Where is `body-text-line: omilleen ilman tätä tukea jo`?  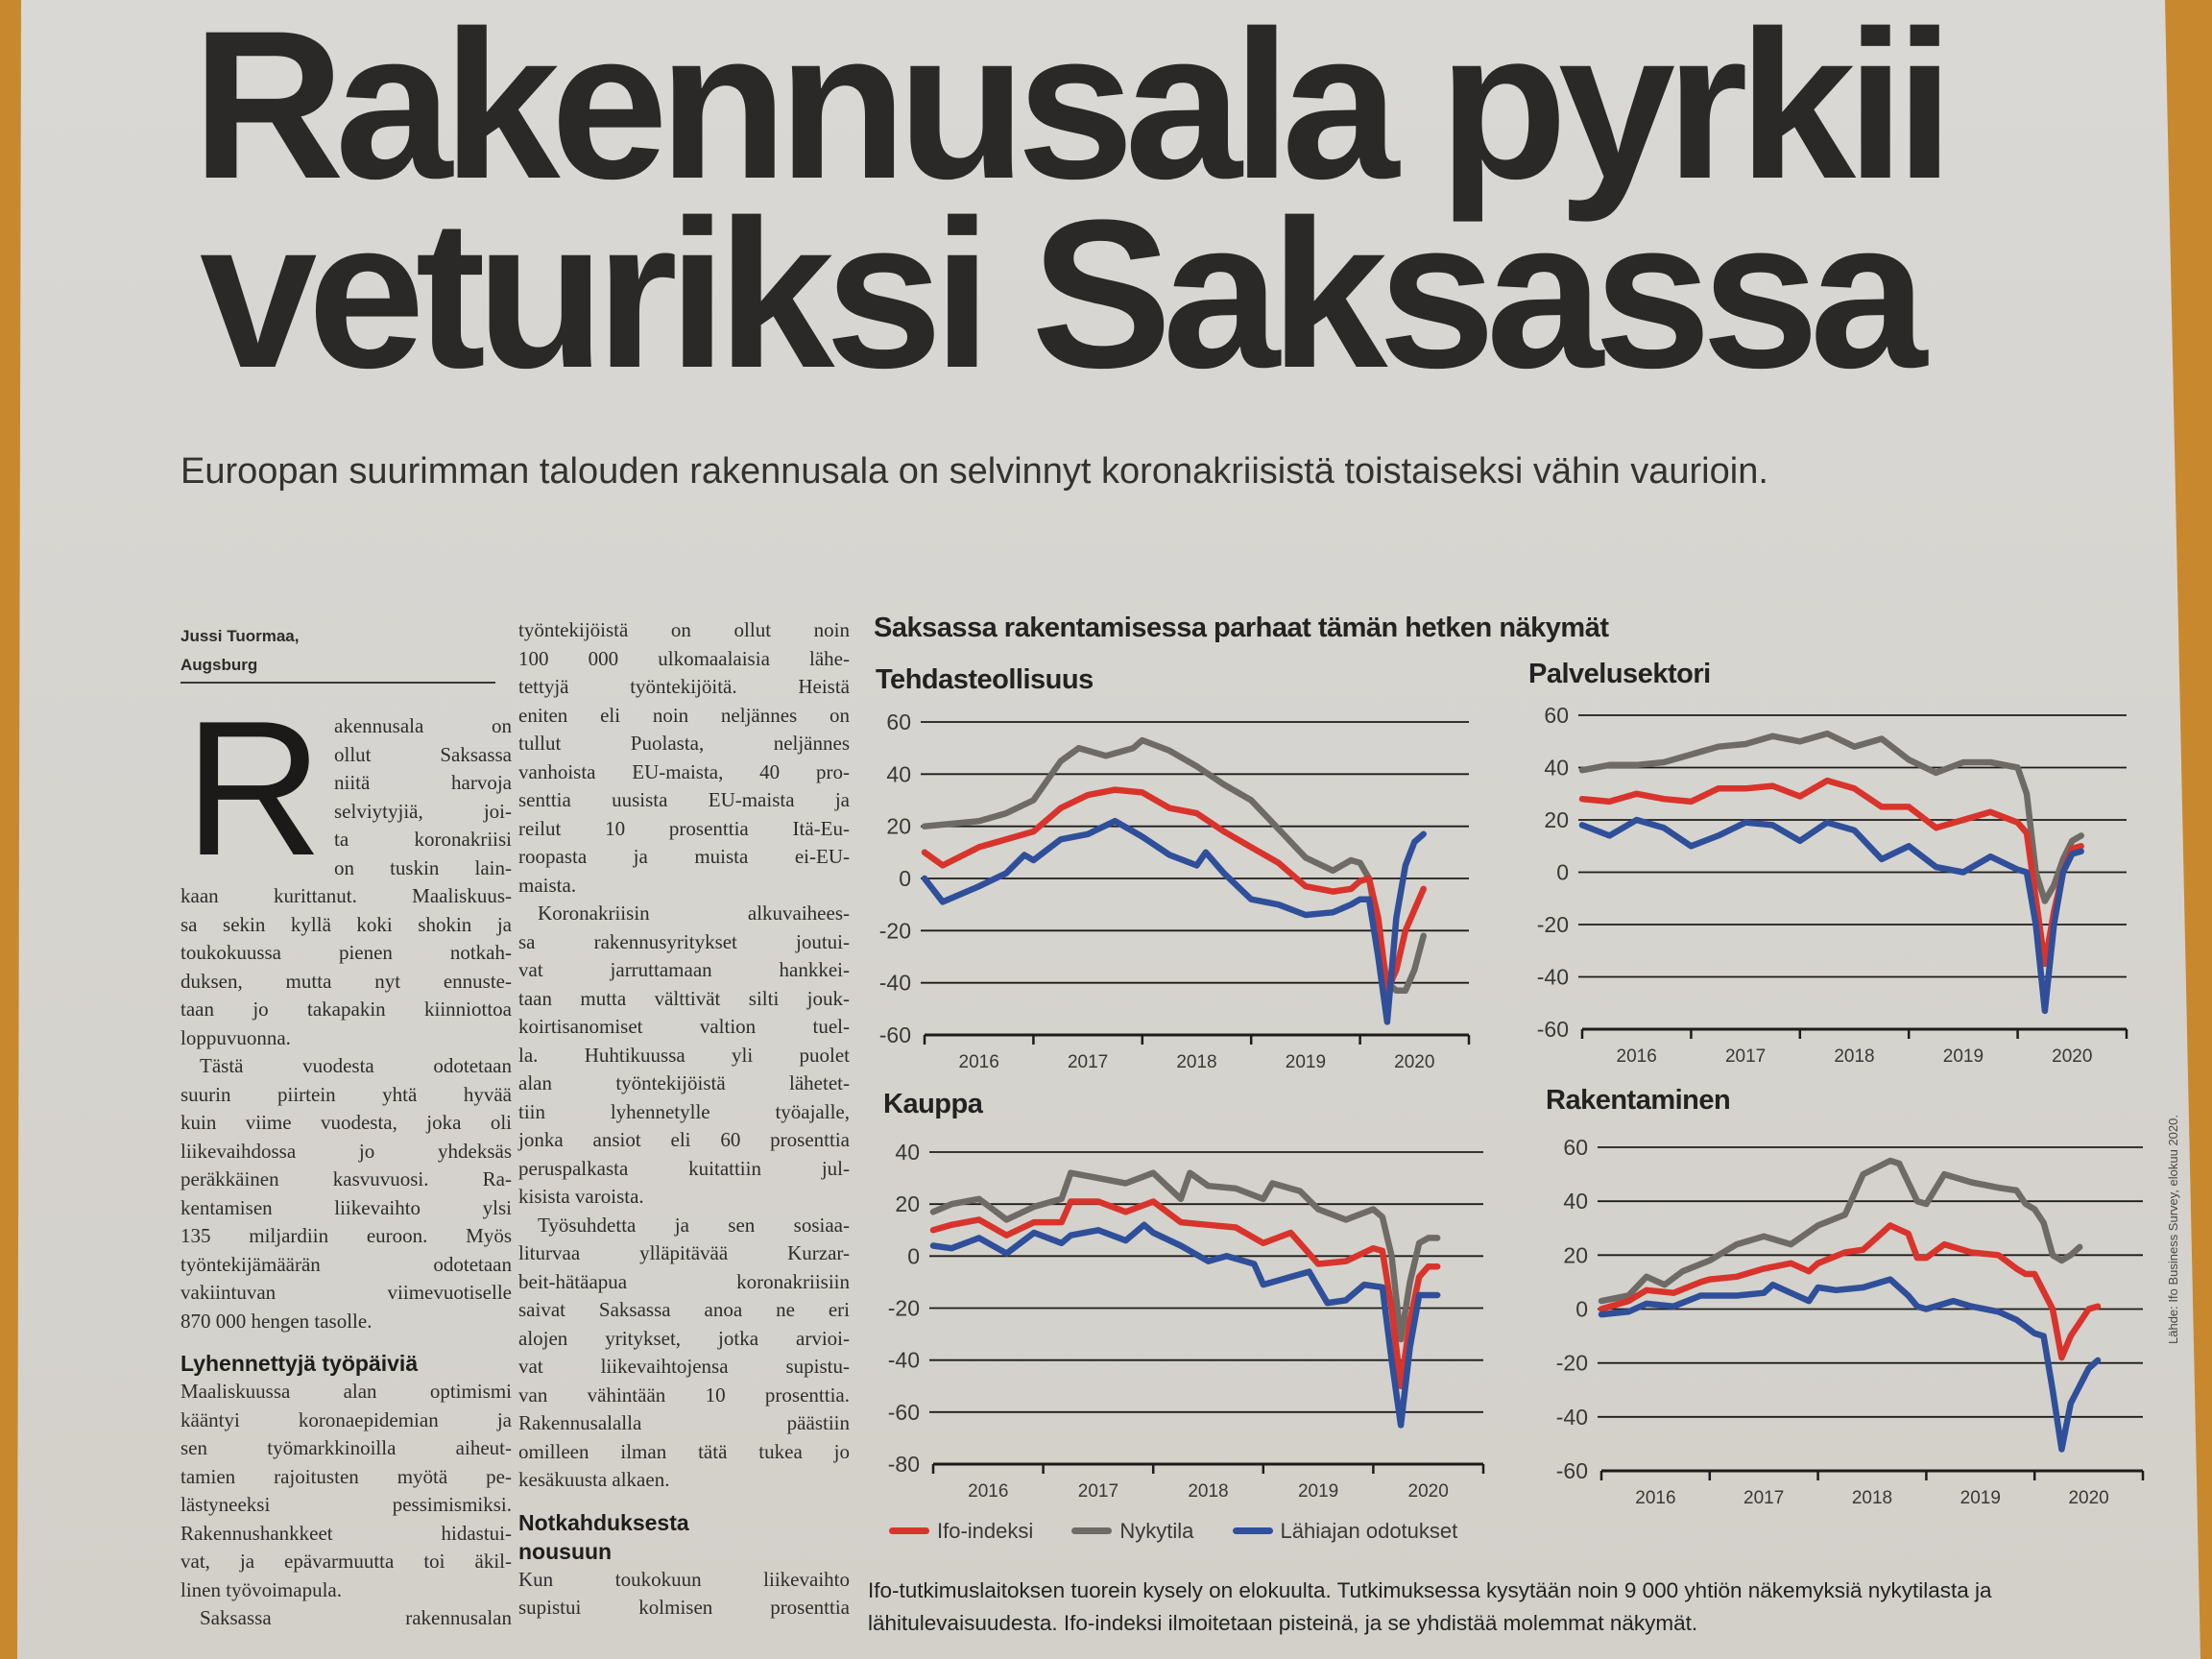 body-text-line: omilleen ilman tätä tukea jo is located at coordinates (684, 1451).